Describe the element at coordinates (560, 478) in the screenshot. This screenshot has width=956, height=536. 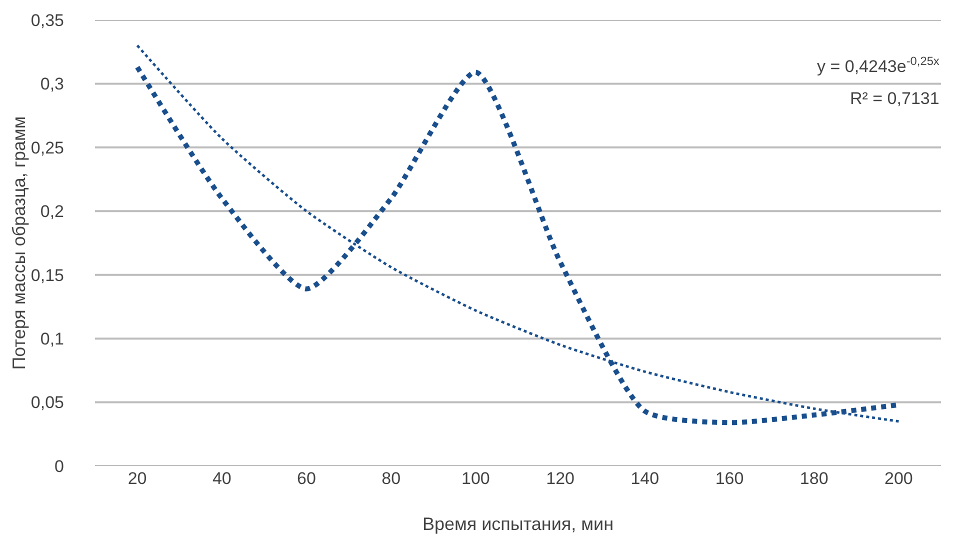
I see `x-tick-label: 120` at that location.